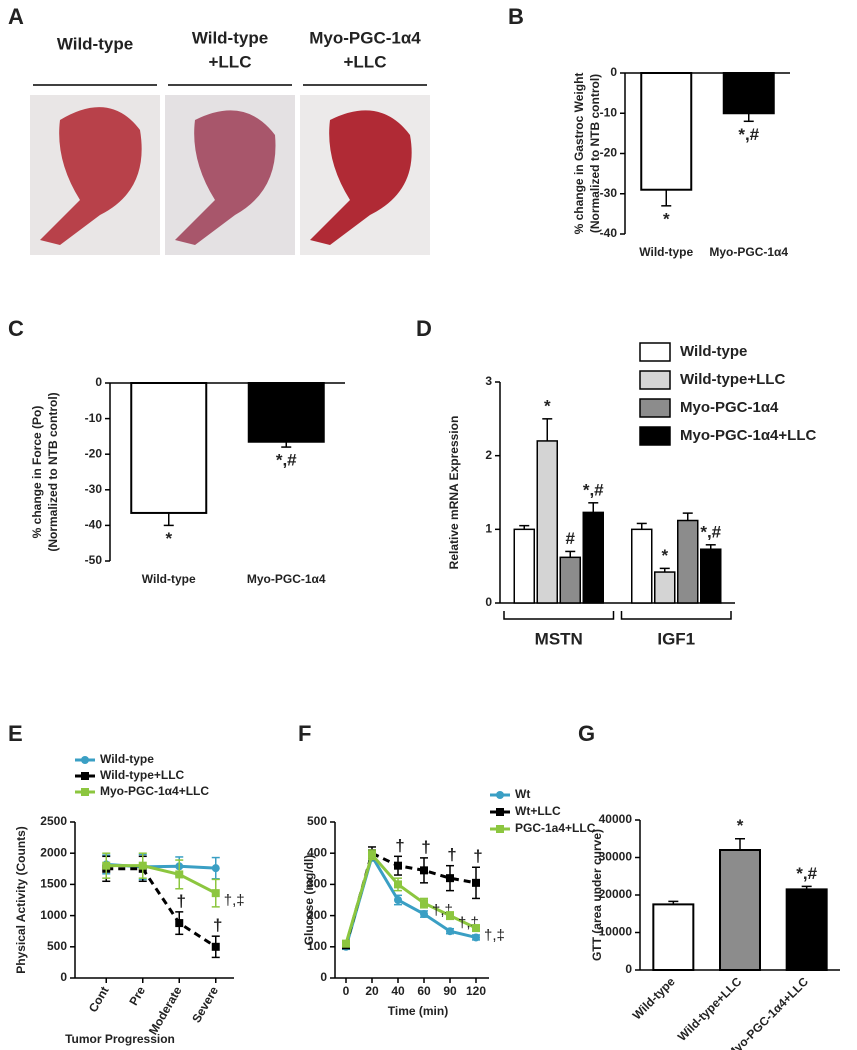 Image resolution: width=857 pixels, height=1050 pixels. What do you see at coordinates (142, 775) in the screenshot?
I see `legend-label: Wild-type+LLC` at bounding box center [142, 775].